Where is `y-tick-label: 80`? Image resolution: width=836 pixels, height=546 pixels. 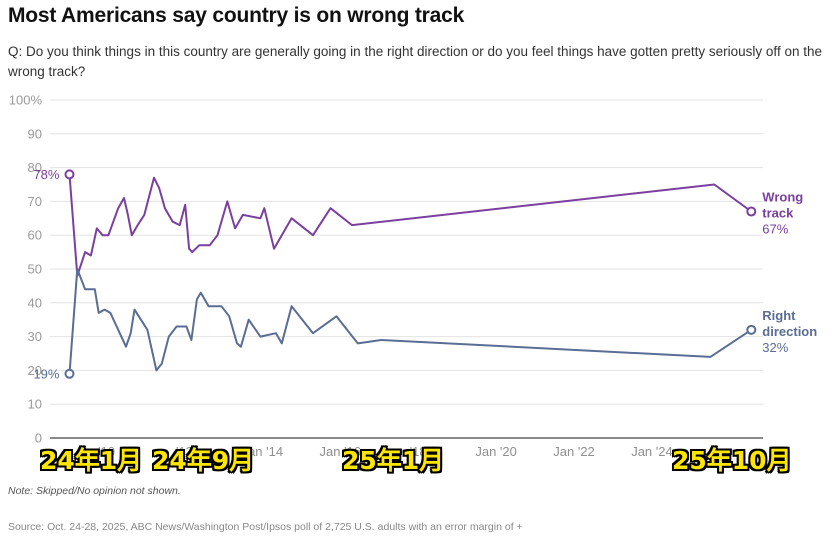
y-tick-label: 80 is located at coordinates (35, 167).